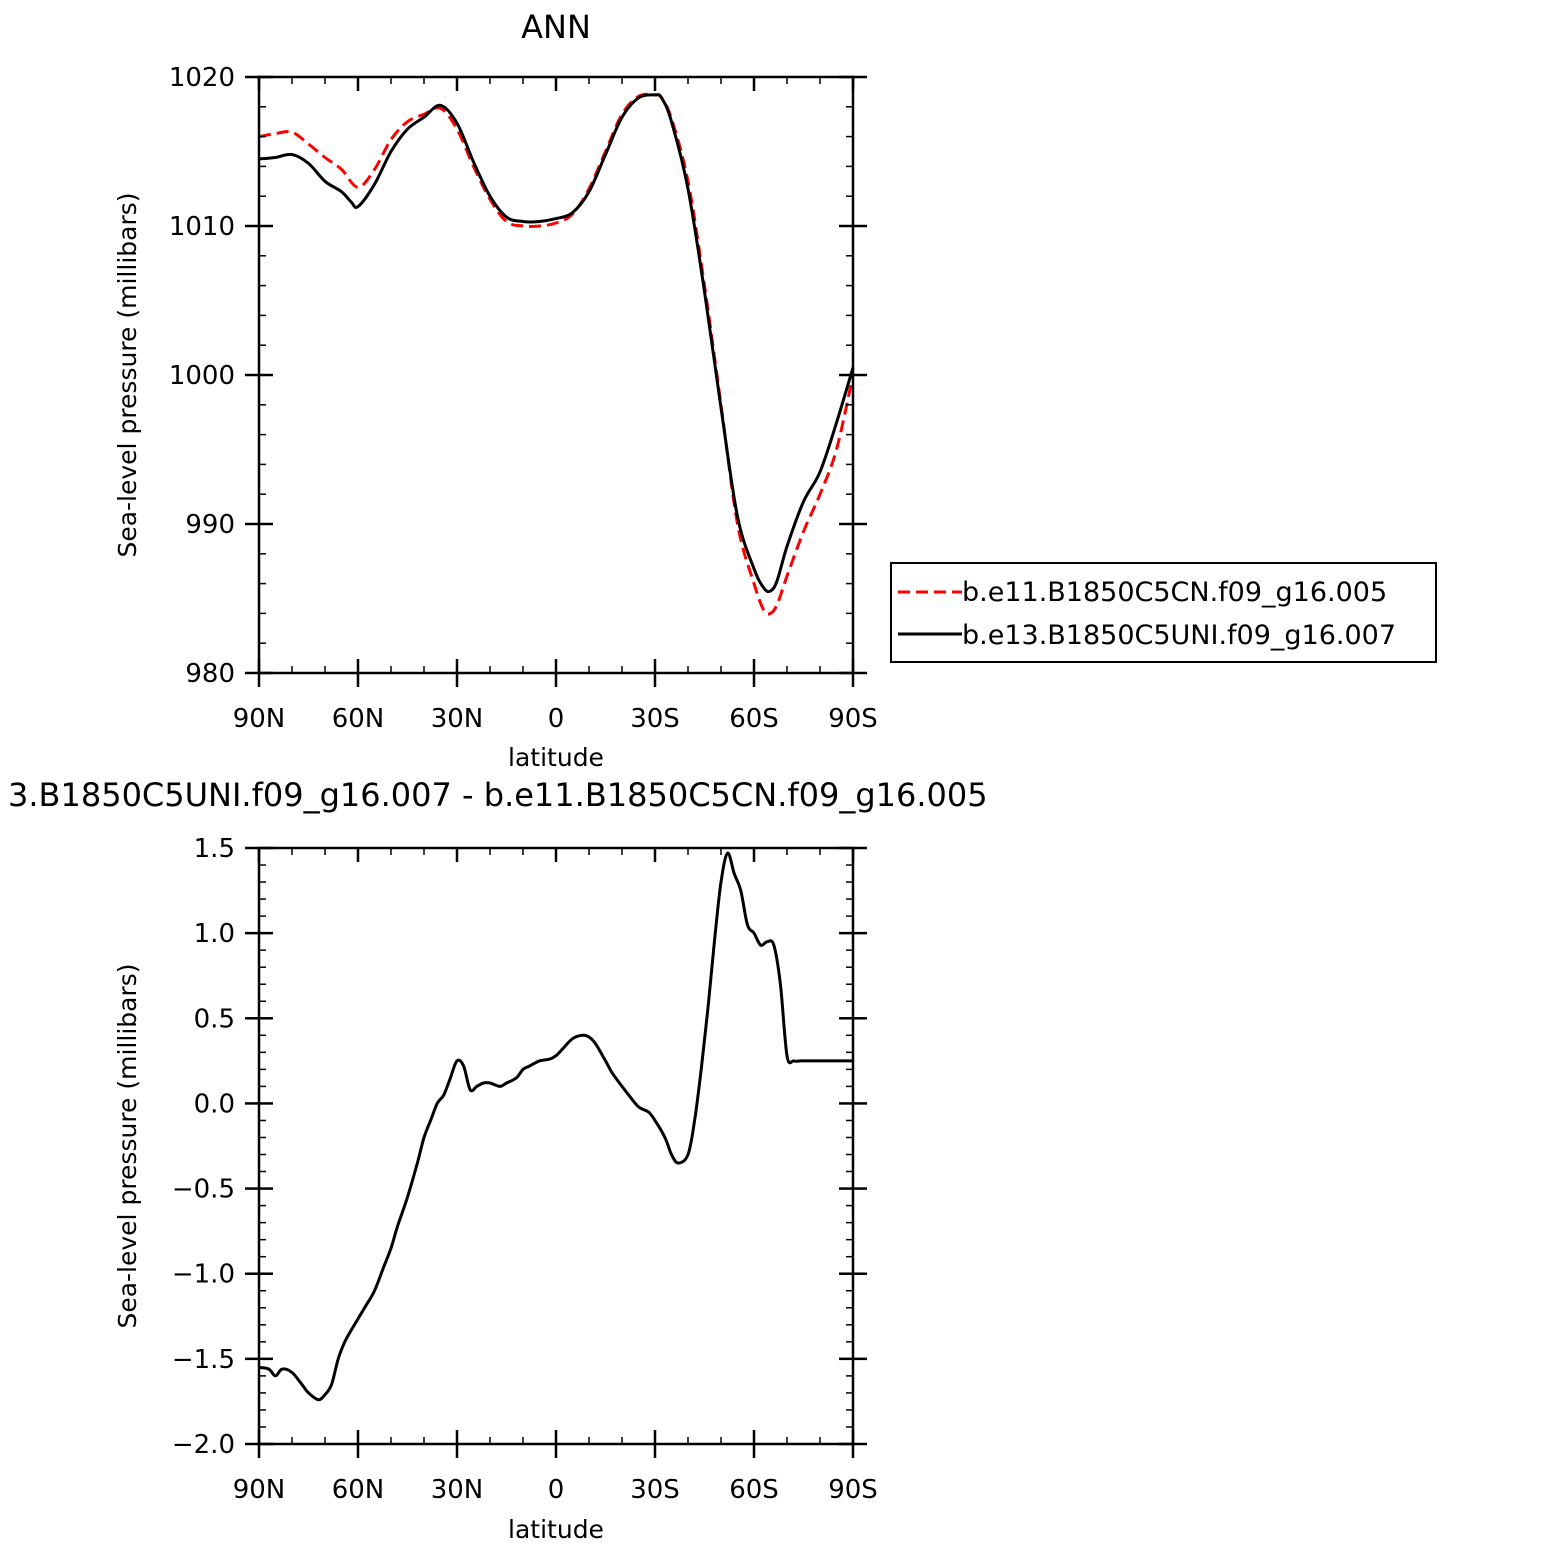 The image size is (1544, 1552). What do you see at coordinates (853, 719) in the screenshot?
I see `top-x-tick-label: 90S` at bounding box center [853, 719].